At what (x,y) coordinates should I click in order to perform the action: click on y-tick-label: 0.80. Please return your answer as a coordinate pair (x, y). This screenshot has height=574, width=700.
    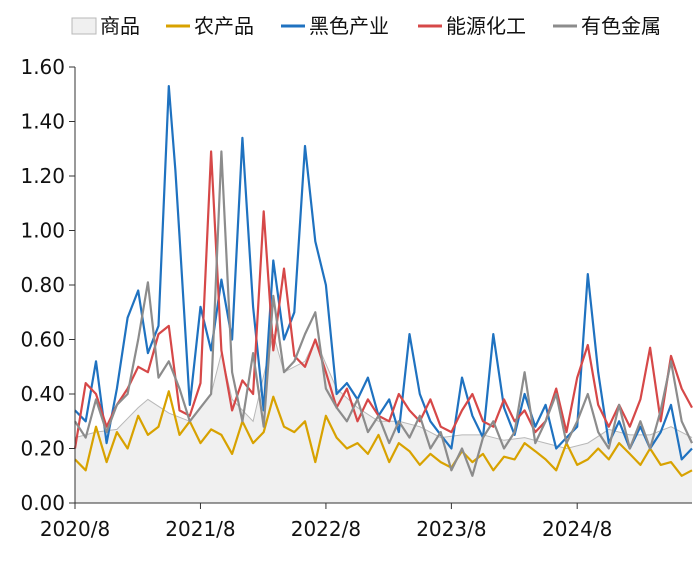
    Looking at the image, I should click on (42, 285).